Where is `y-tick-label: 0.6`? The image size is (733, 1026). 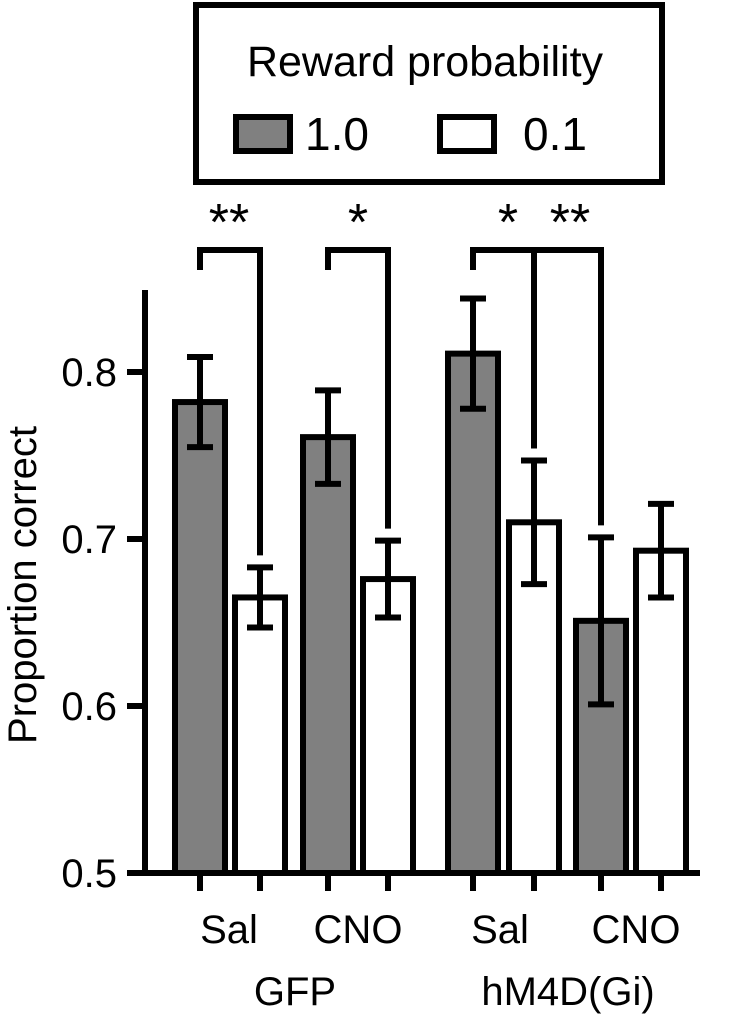 y-tick-label: 0.6 is located at coordinates (89, 707).